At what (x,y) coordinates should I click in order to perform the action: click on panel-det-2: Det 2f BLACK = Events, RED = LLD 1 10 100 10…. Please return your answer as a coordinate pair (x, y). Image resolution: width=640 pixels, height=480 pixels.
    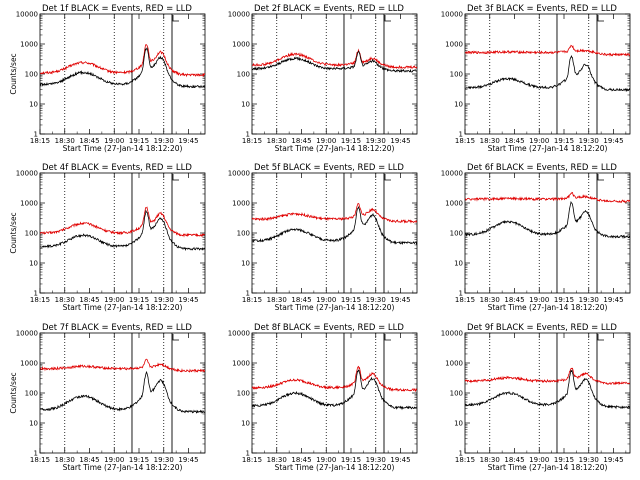
    Looking at the image, I should click on (323, 78).